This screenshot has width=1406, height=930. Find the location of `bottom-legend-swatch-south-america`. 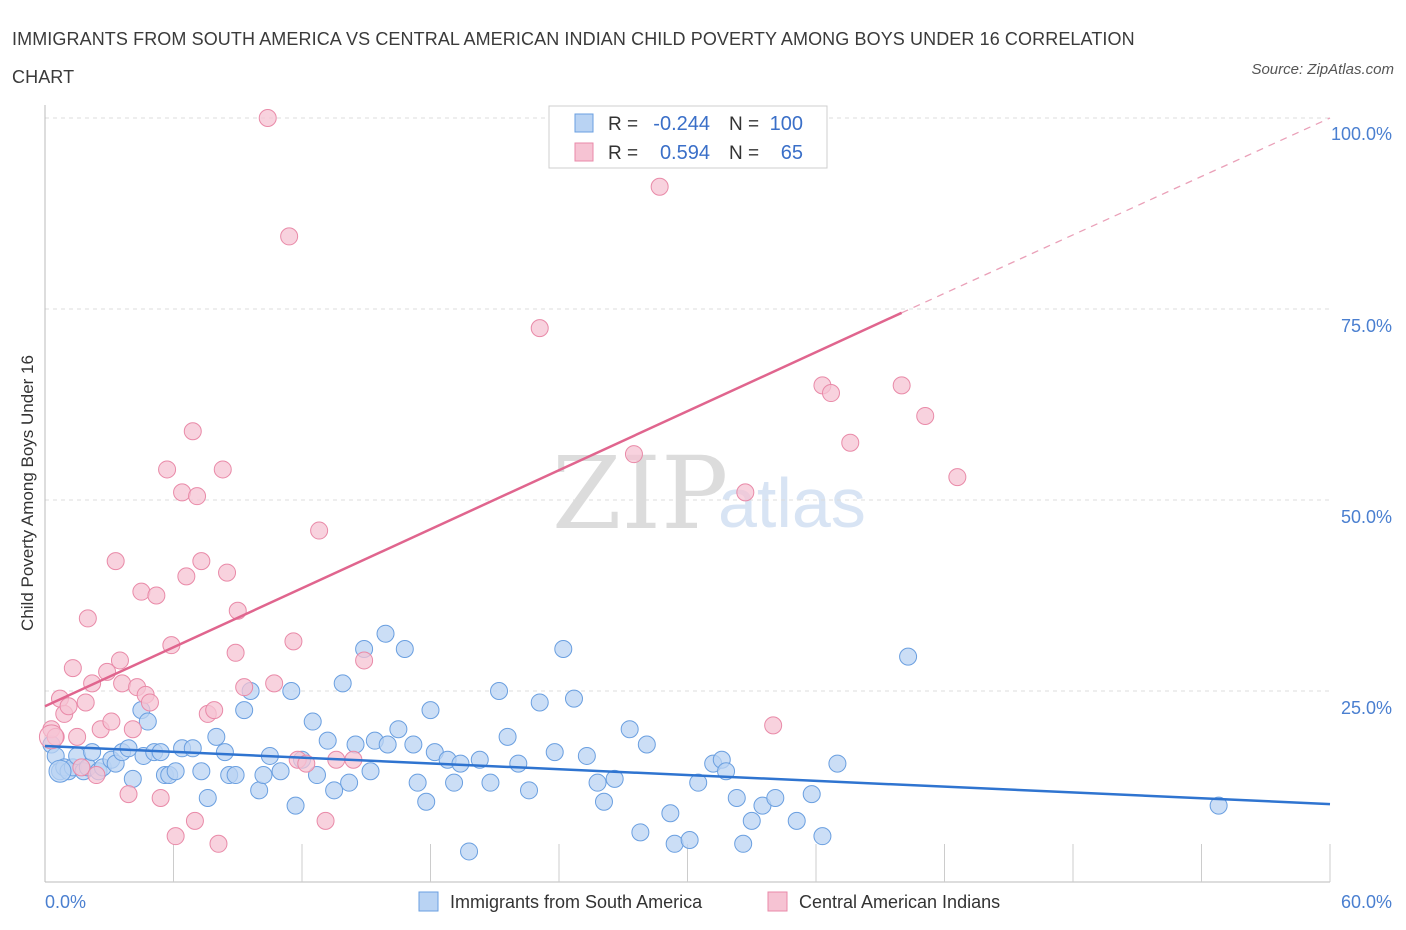

bottom-legend-swatch-south-america is located at coordinates (428, 901).